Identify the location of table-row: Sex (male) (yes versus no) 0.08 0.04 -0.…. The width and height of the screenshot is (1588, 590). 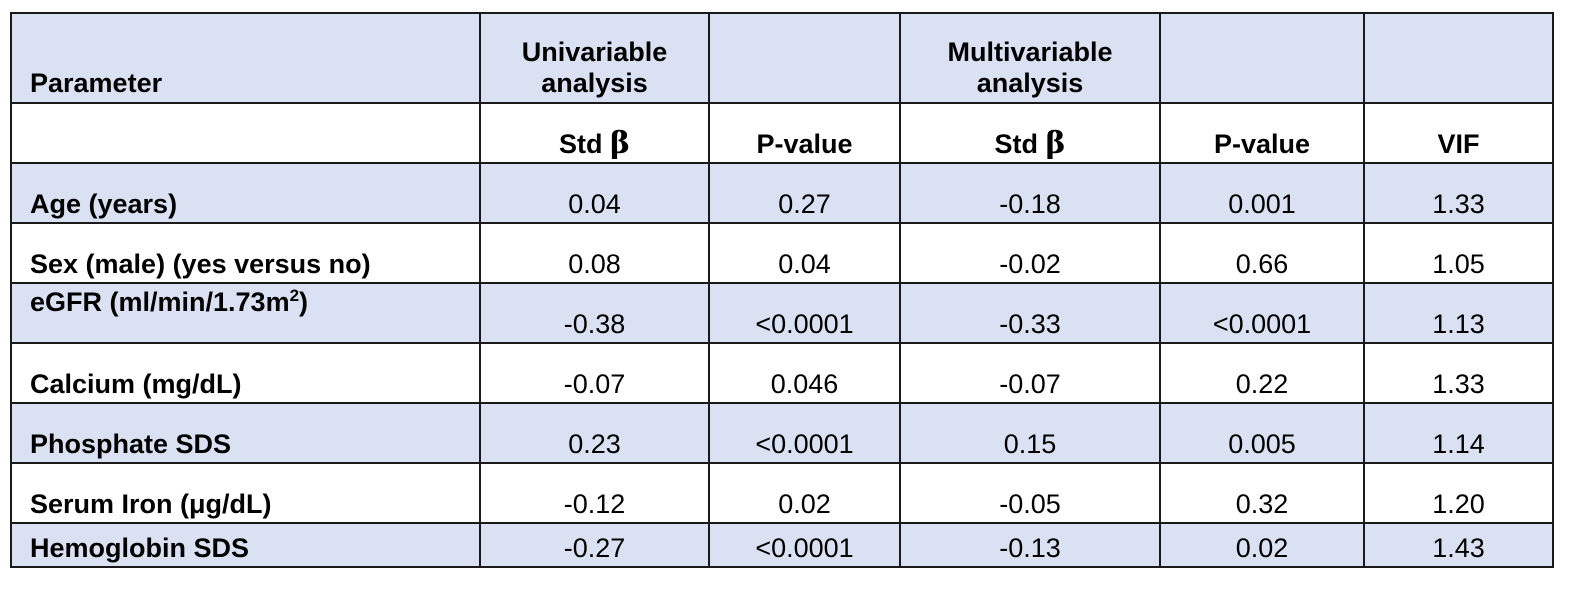
(782, 253).